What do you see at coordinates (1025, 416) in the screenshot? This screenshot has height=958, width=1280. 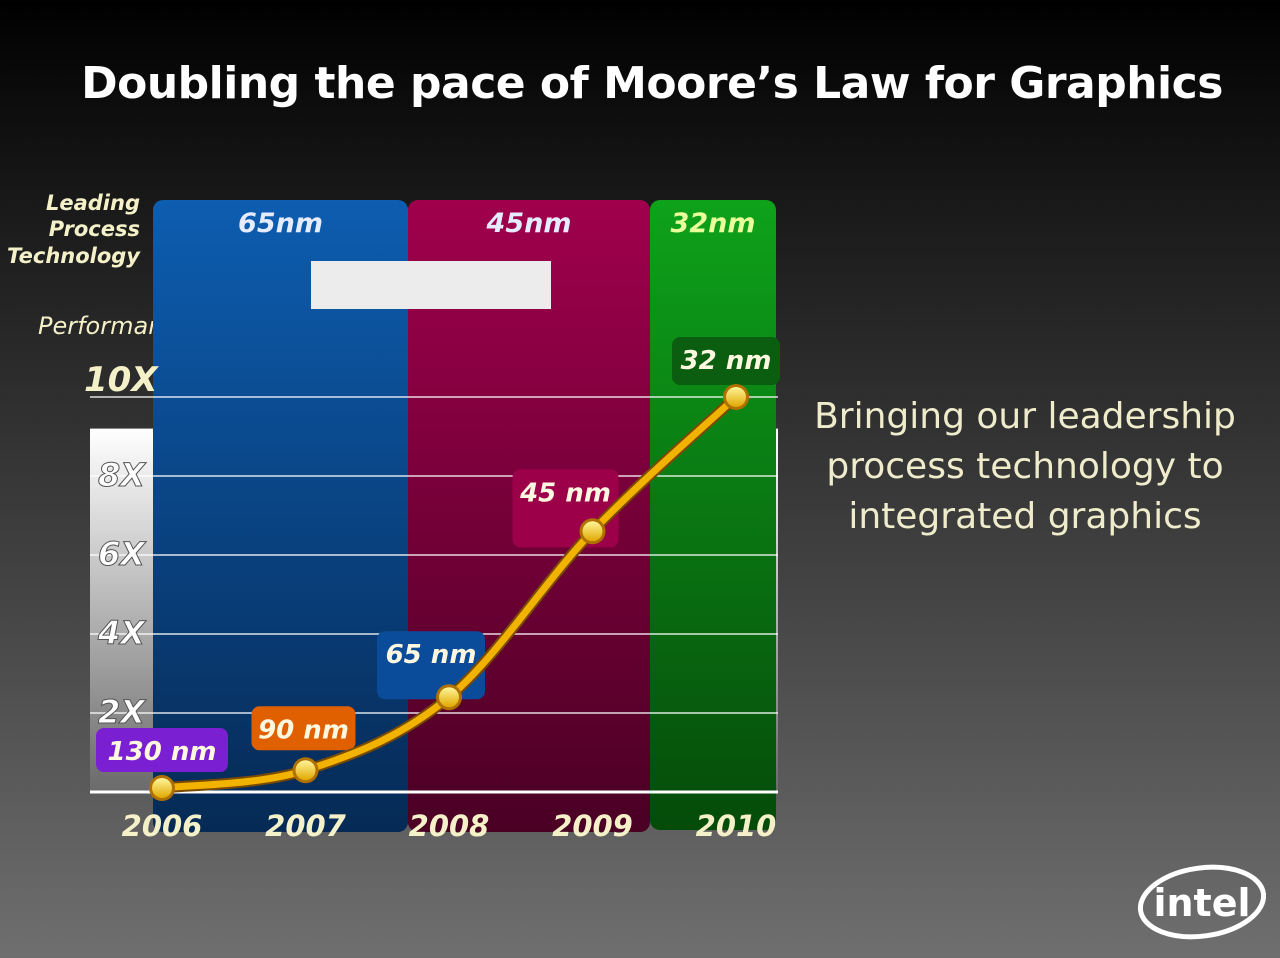 I see `tagline-line-1: Bringing our leadership` at bounding box center [1025, 416].